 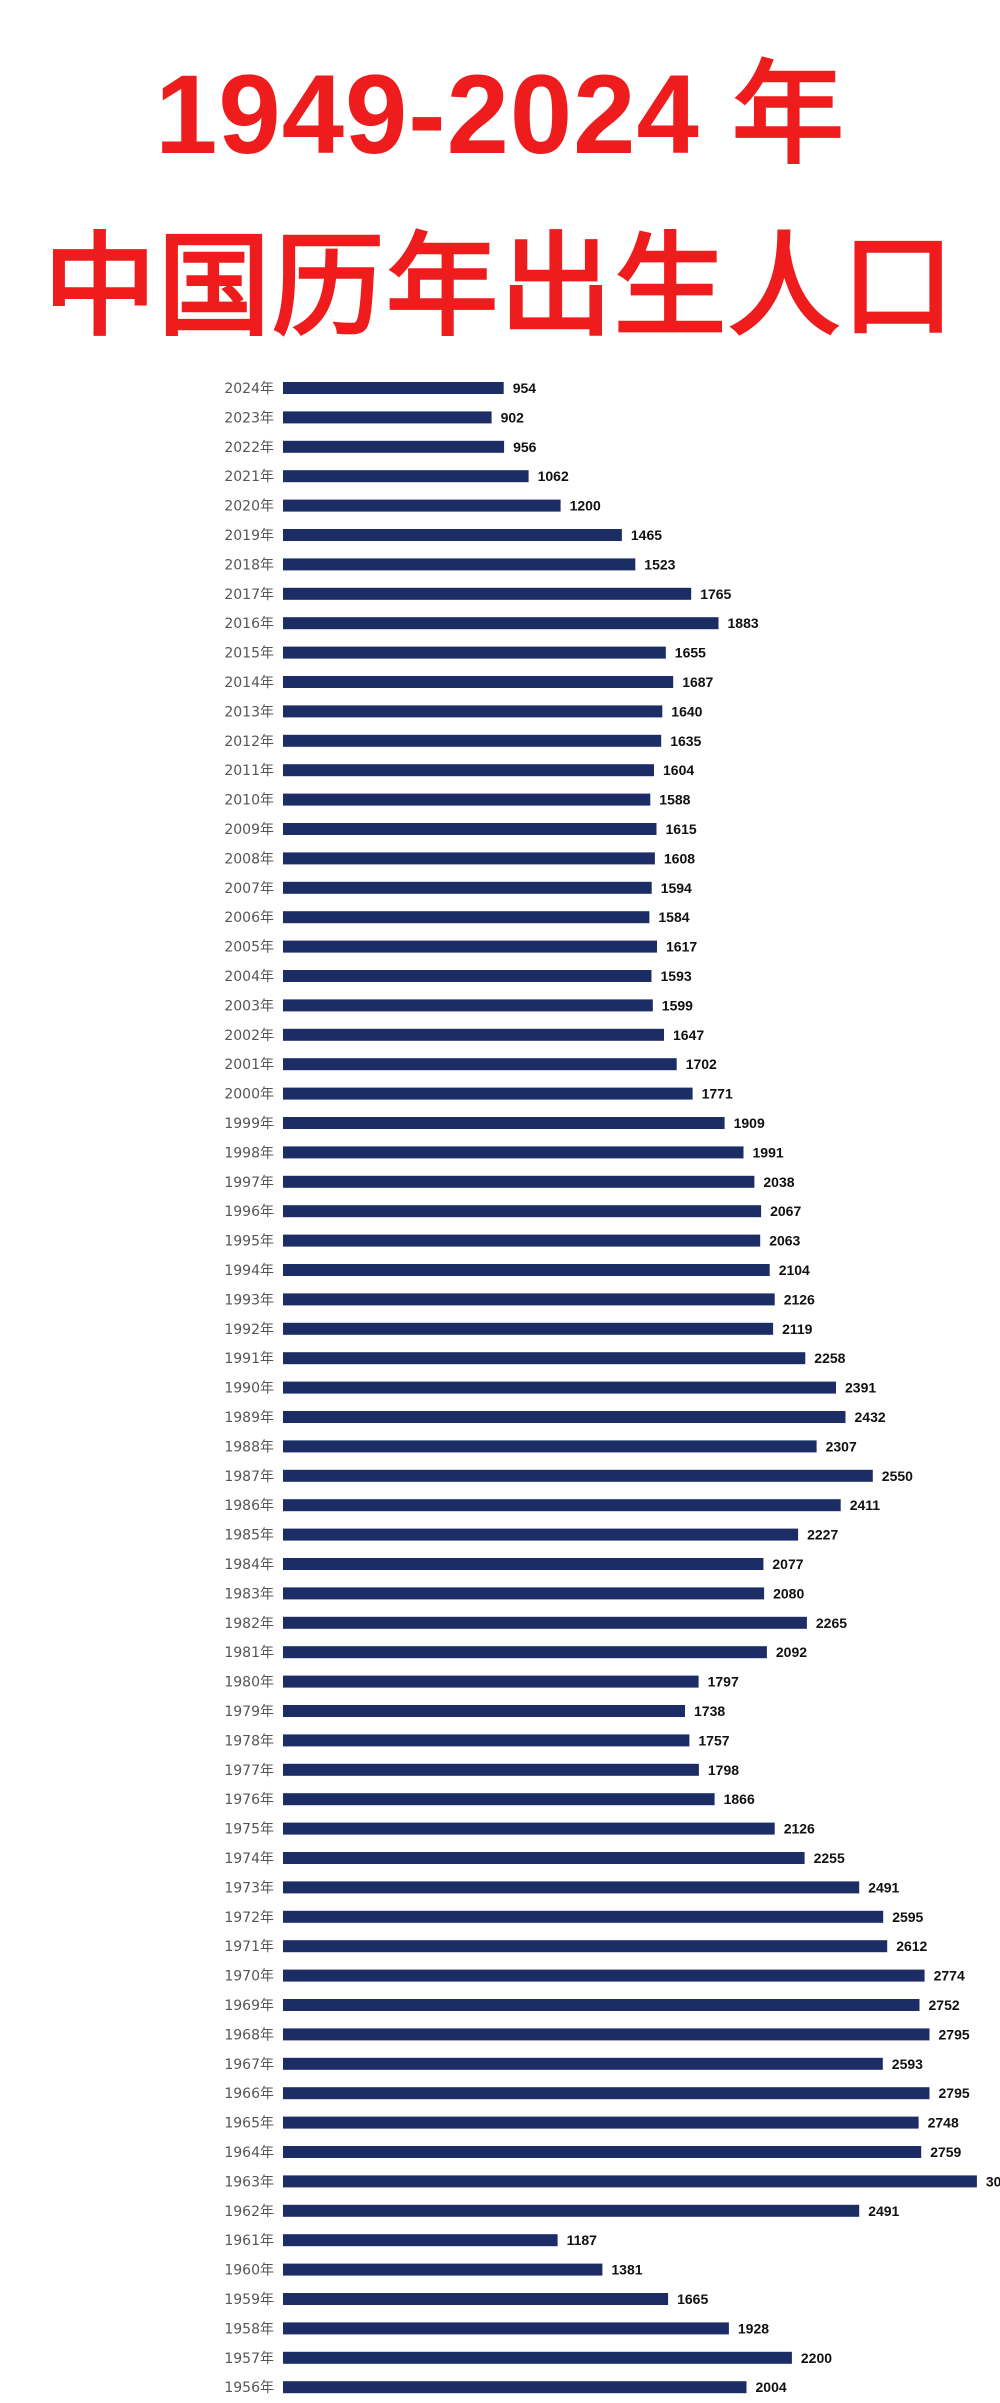 What do you see at coordinates (249, 889) in the screenshot?
I see `y-tick-label: 2007年` at bounding box center [249, 889].